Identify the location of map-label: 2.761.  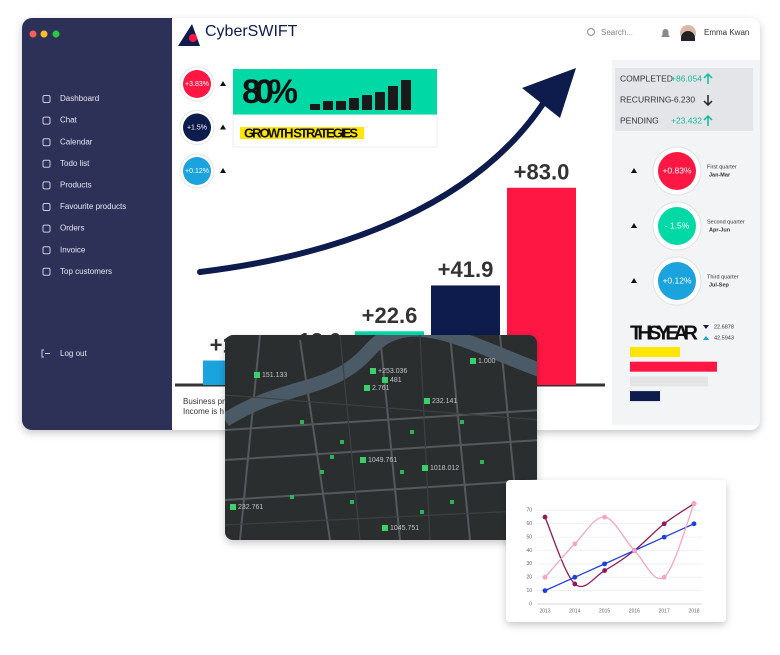
(381, 388).